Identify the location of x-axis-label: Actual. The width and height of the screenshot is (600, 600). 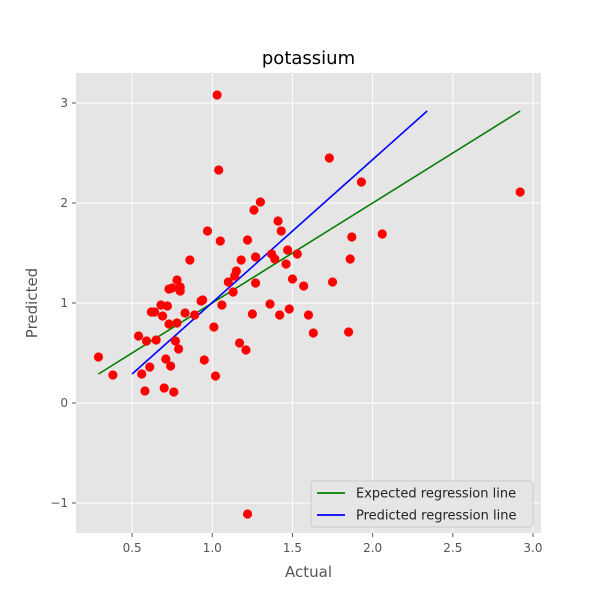
(308, 572).